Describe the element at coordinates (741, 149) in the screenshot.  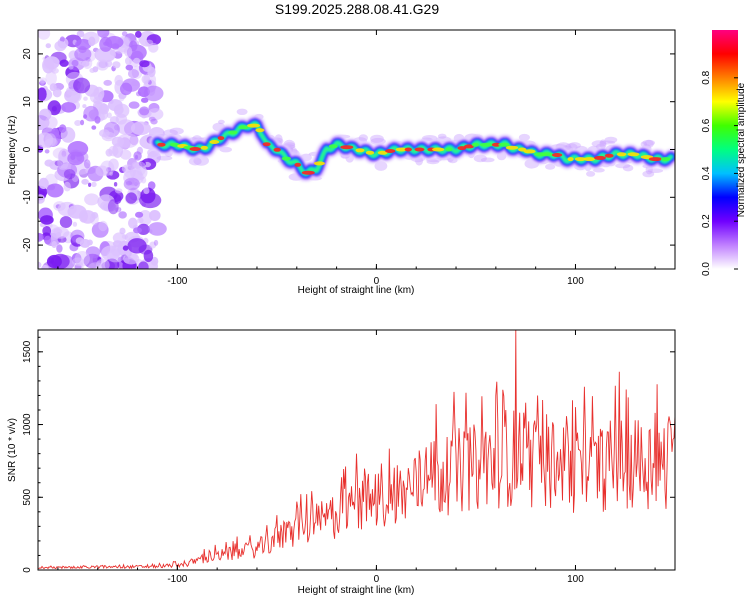
I see `colorbar-label: Normalized spectral amplitude` at that location.